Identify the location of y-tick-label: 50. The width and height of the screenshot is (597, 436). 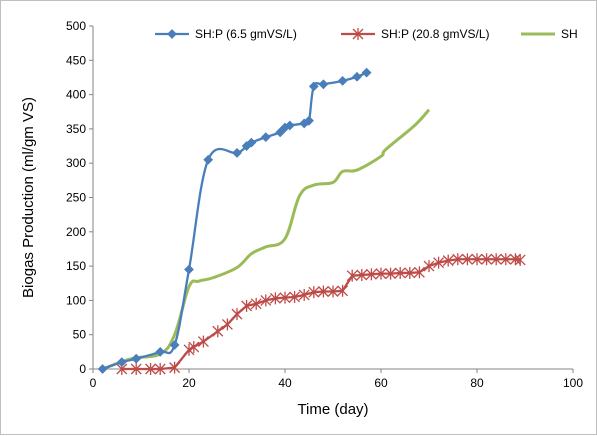
(80, 335).